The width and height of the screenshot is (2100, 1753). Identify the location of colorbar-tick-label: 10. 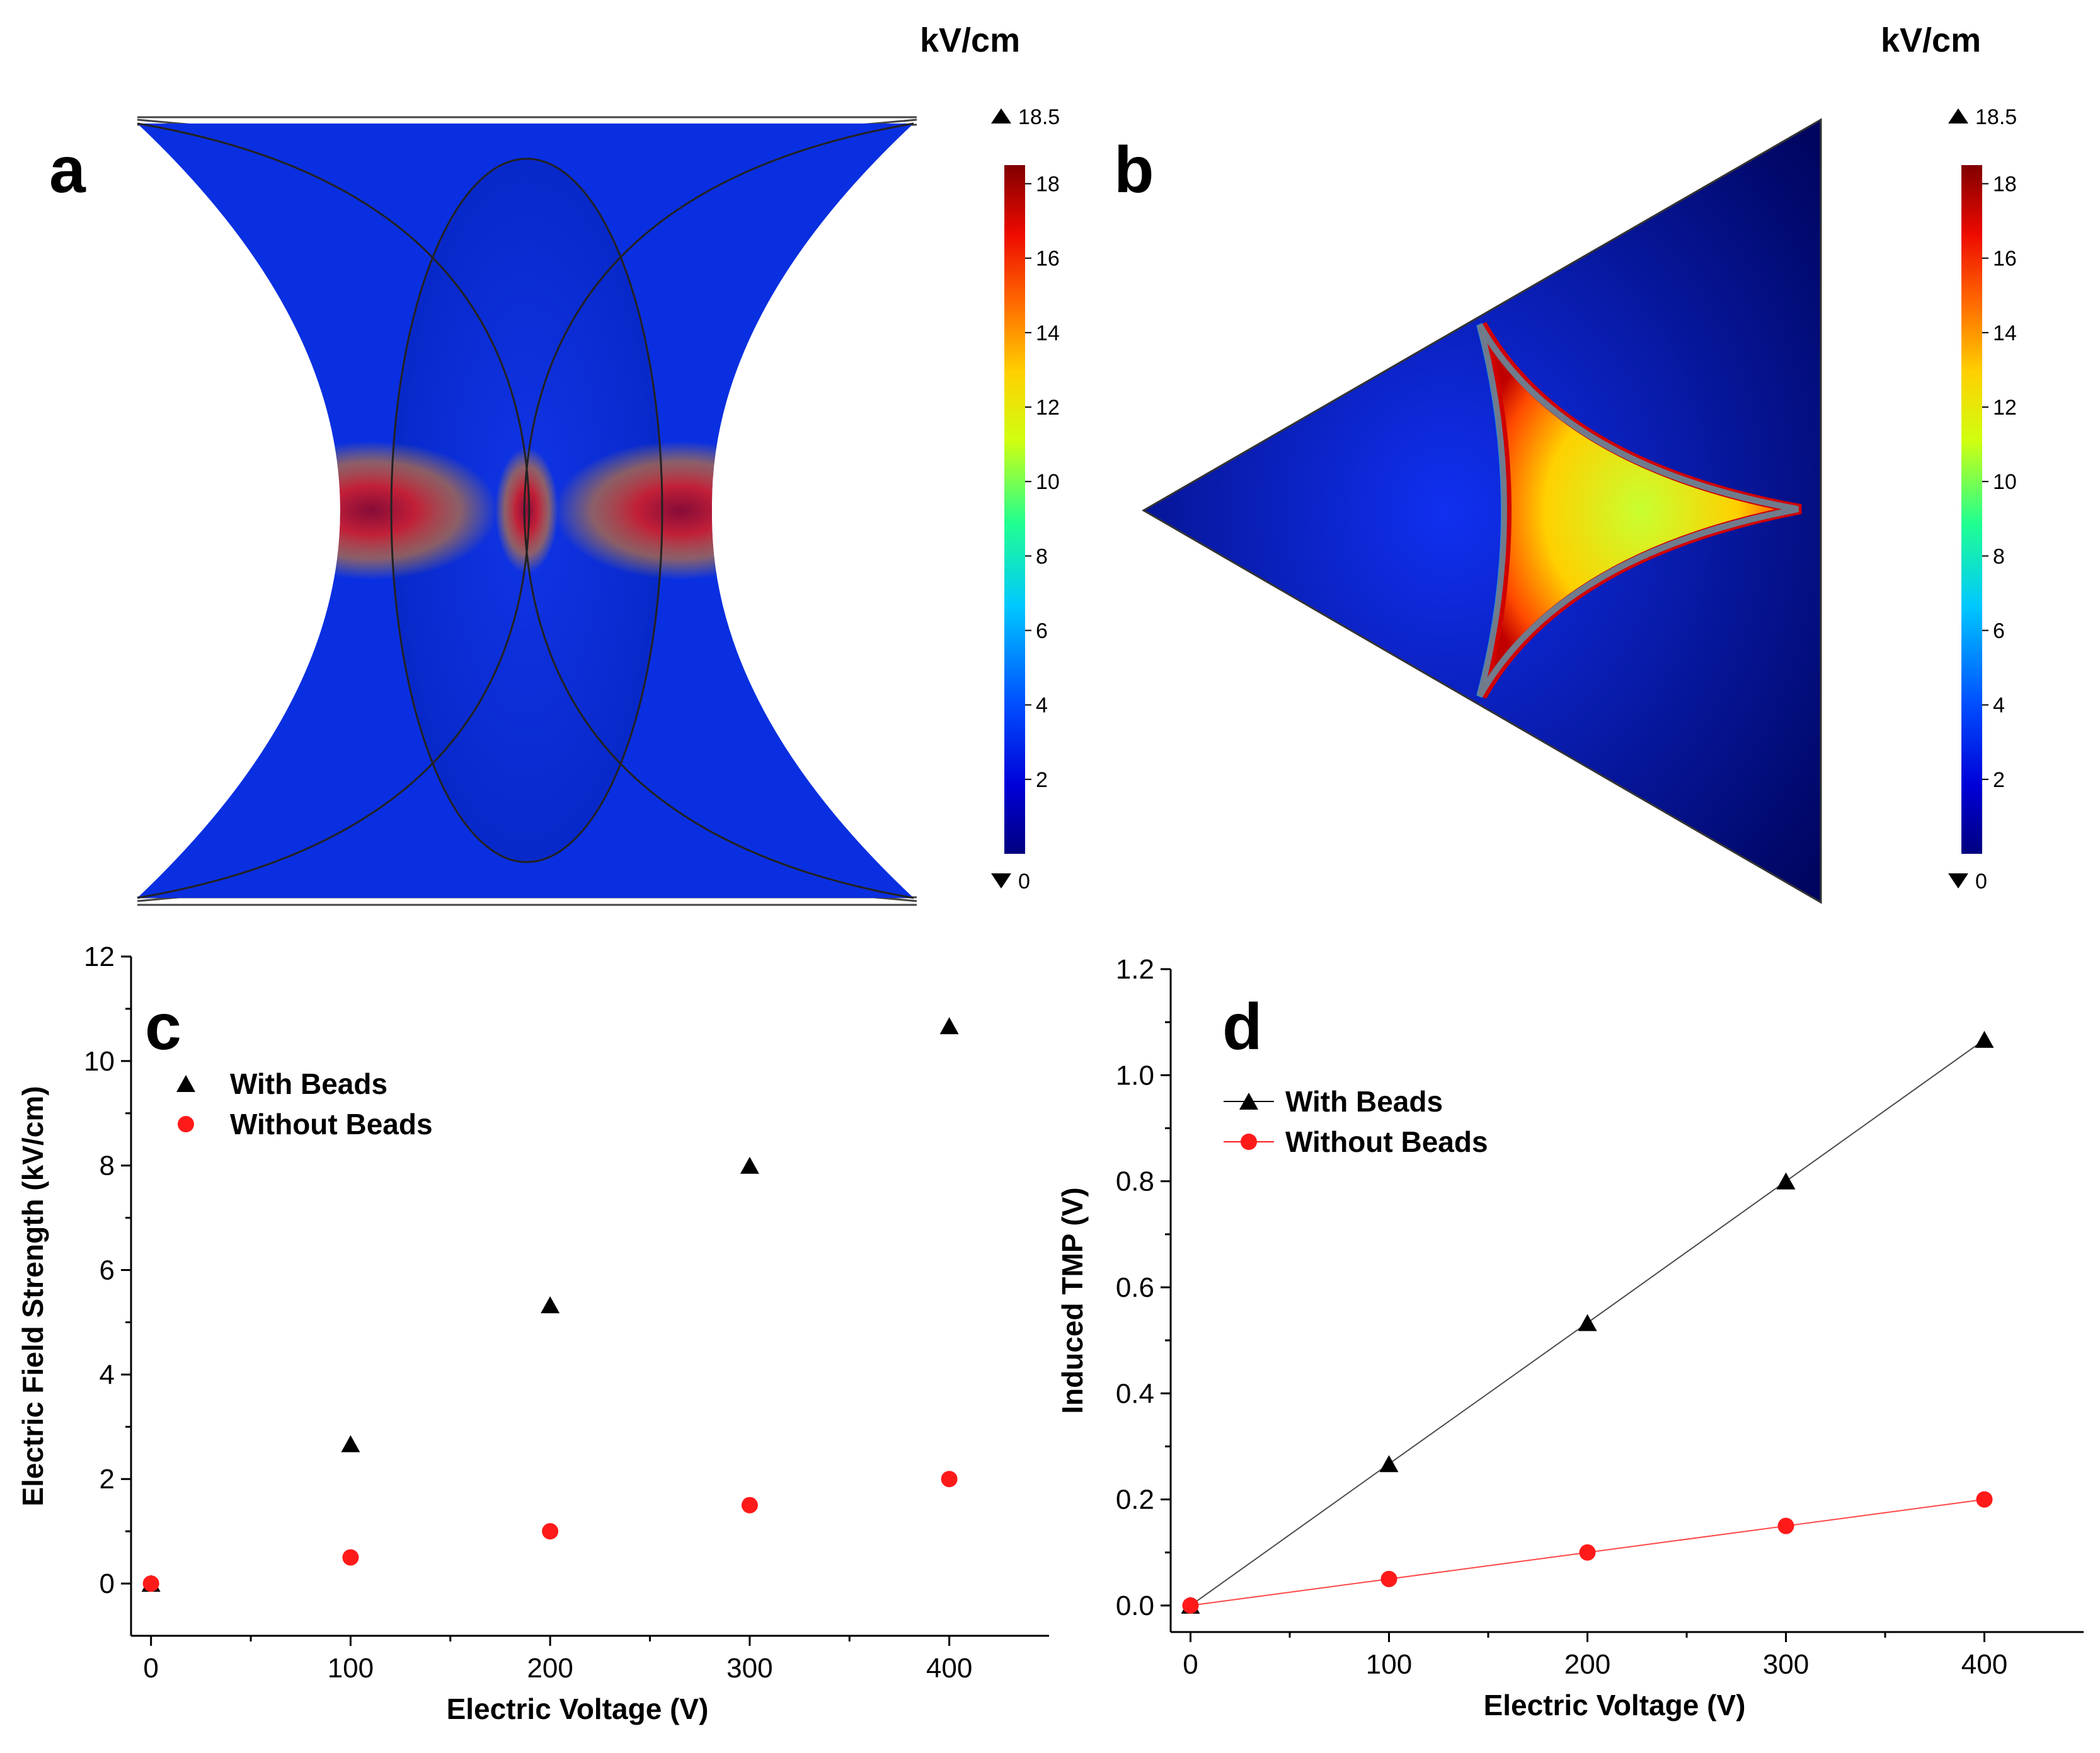
(2005, 482).